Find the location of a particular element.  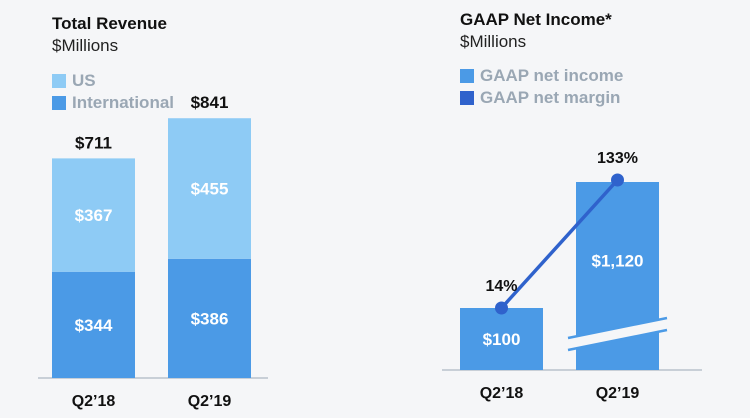

axis-break-line-lower is located at coordinates (617, 340).